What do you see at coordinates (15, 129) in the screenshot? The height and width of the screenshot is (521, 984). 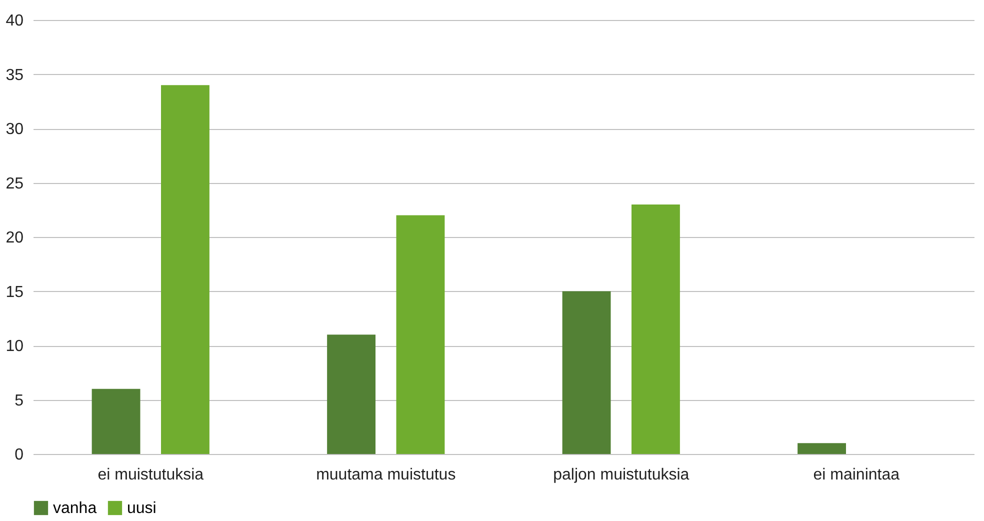 I see `y-tick-label: 30` at bounding box center [15, 129].